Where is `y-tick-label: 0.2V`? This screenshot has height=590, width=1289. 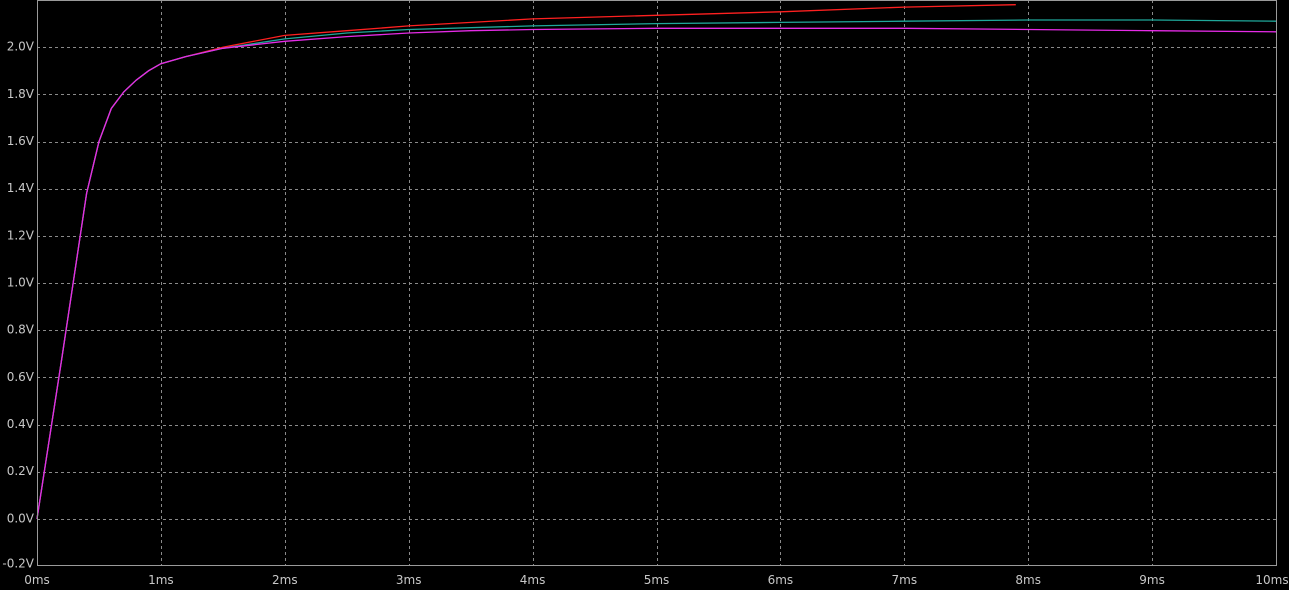 y-tick-label: 0.2V is located at coordinates (21, 471).